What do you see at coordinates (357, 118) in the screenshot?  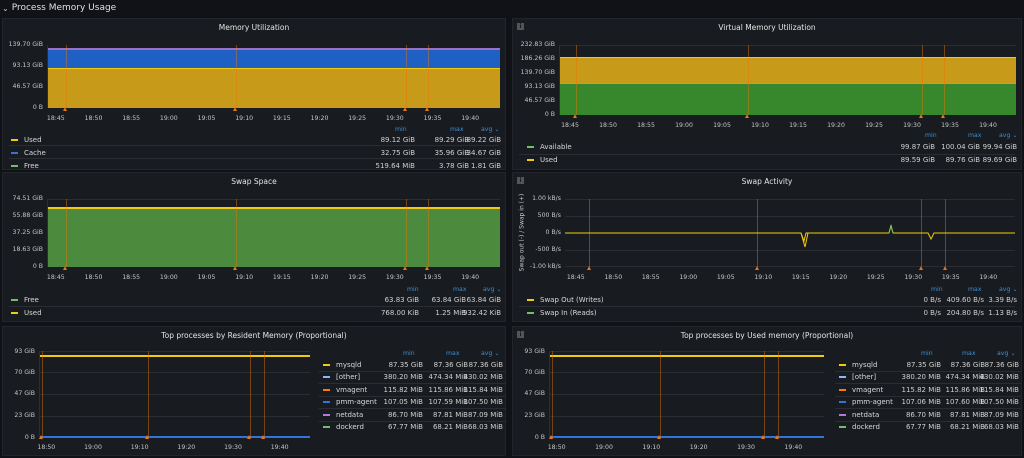 I see `x-tick: 19:25` at bounding box center [357, 118].